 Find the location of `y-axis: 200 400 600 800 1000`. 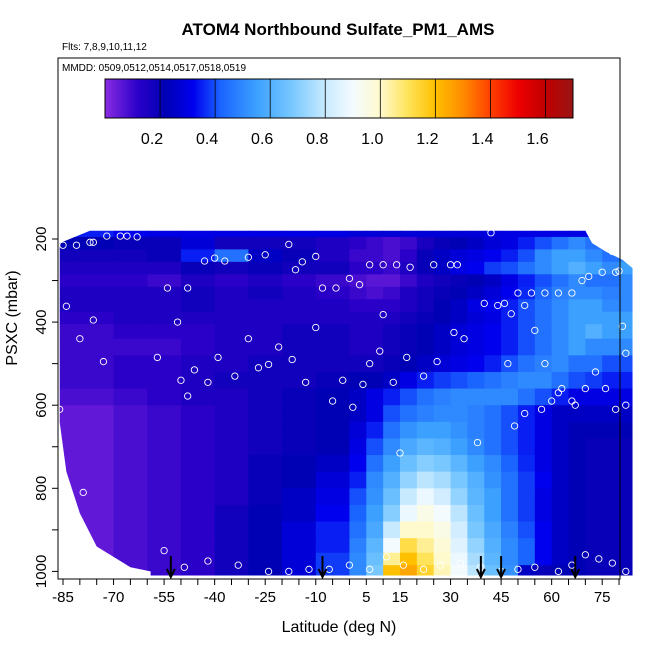

y-axis: 200 400 600 800 1000 is located at coordinates (45, 407).